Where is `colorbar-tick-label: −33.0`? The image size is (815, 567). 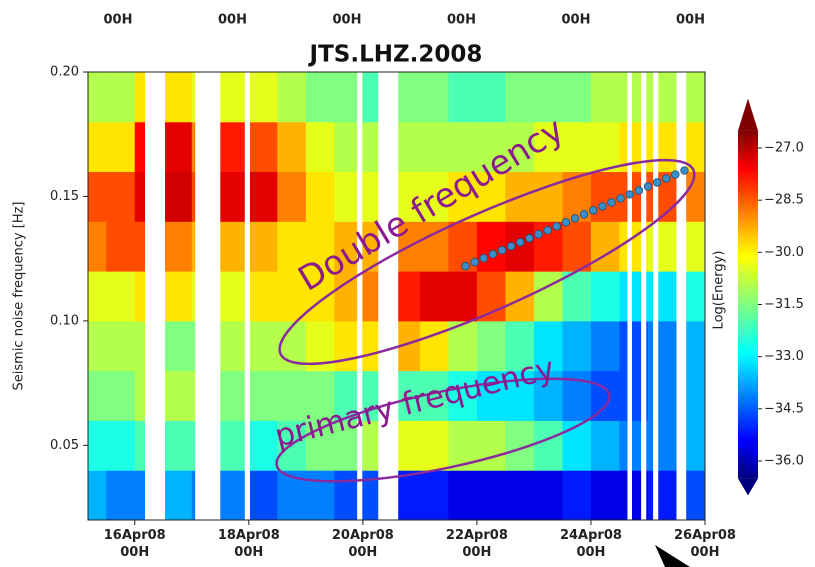 colorbar-tick-label: −33.0 is located at coordinates (784, 356).